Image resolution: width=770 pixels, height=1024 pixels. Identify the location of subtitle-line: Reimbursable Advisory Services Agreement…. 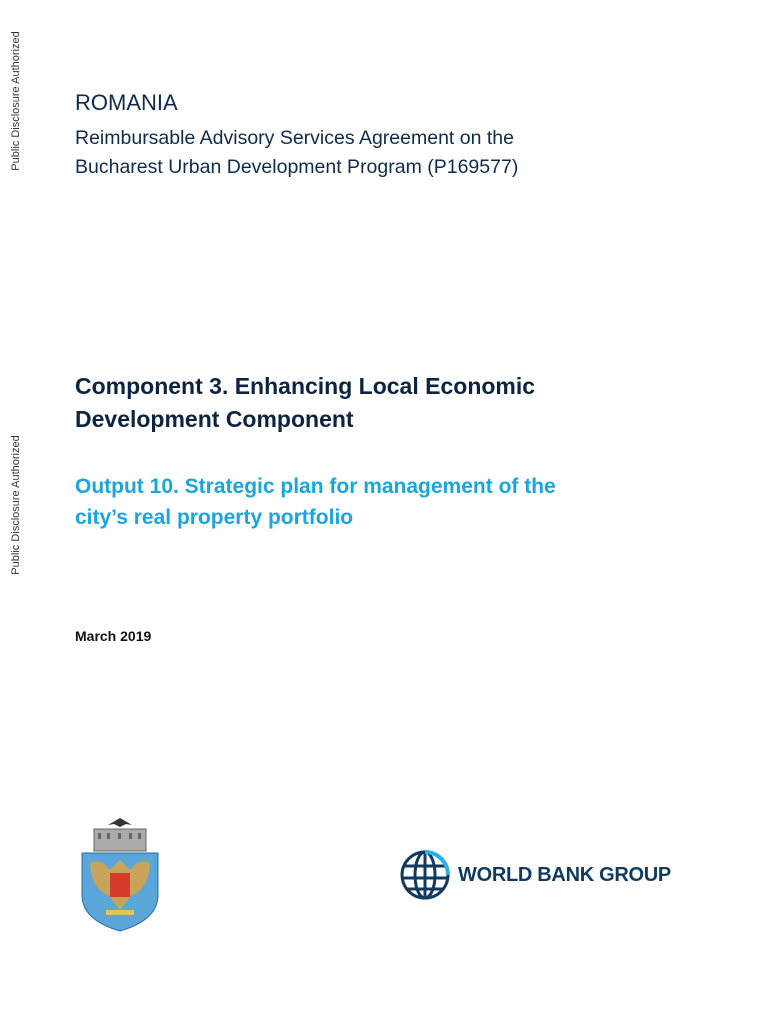
(294, 138).